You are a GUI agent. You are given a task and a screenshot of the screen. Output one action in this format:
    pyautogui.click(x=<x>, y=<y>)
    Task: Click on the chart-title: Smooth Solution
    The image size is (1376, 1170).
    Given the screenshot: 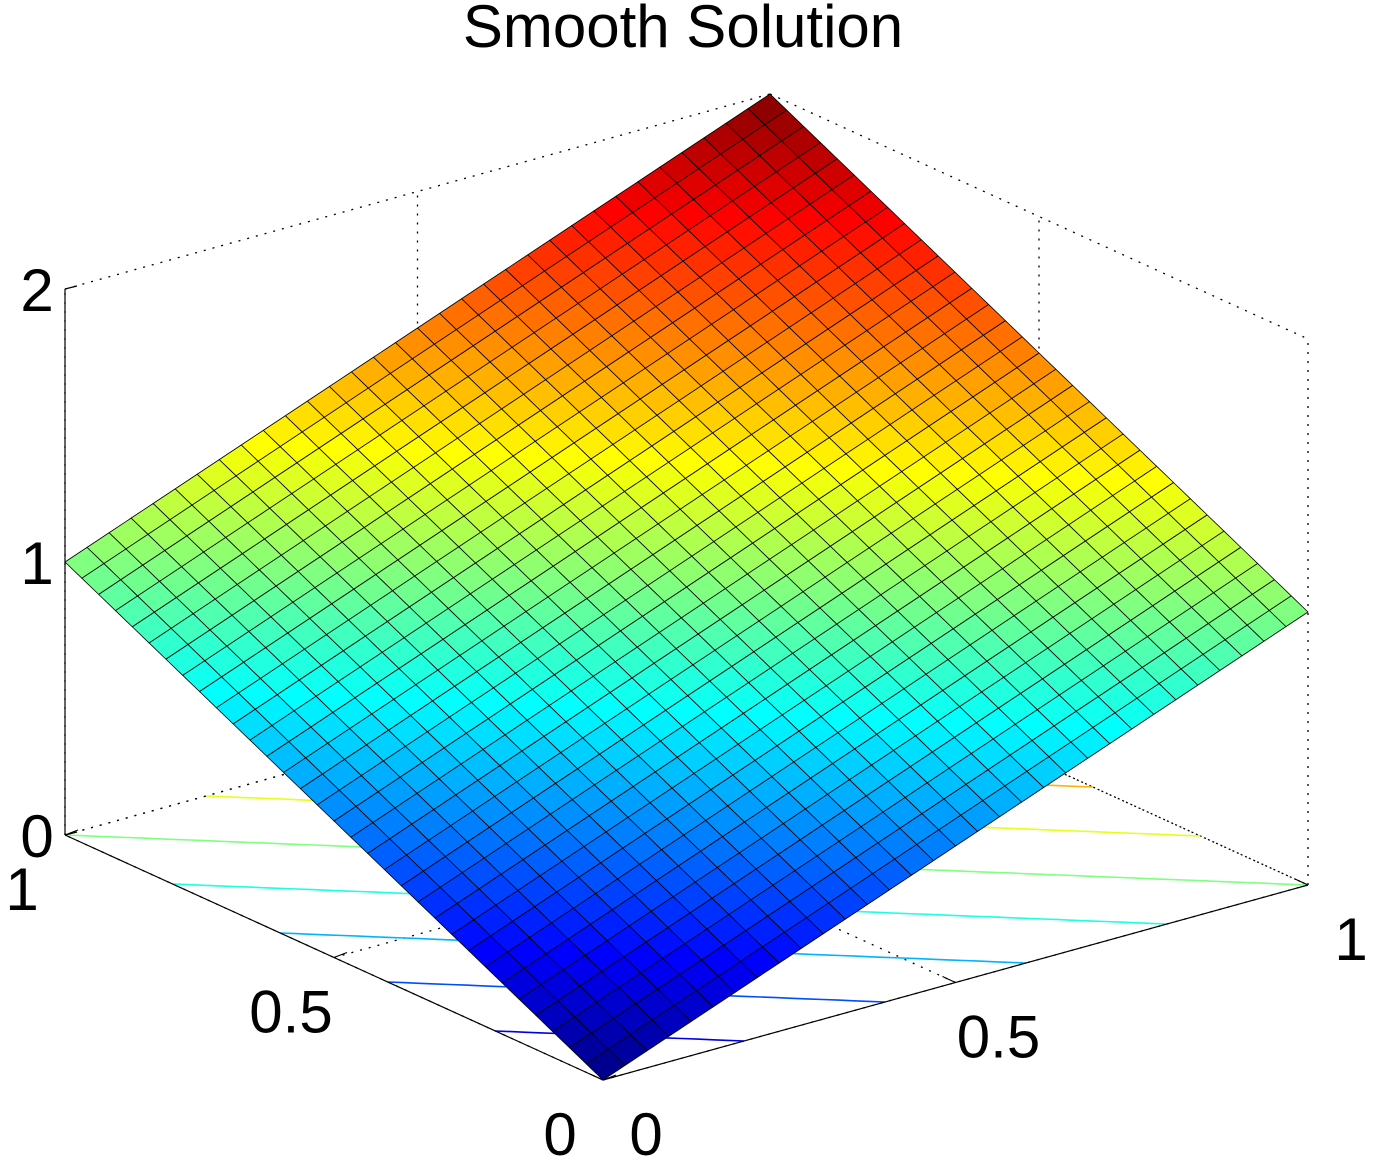 What is the action you would take?
    pyautogui.click(x=683, y=30)
    